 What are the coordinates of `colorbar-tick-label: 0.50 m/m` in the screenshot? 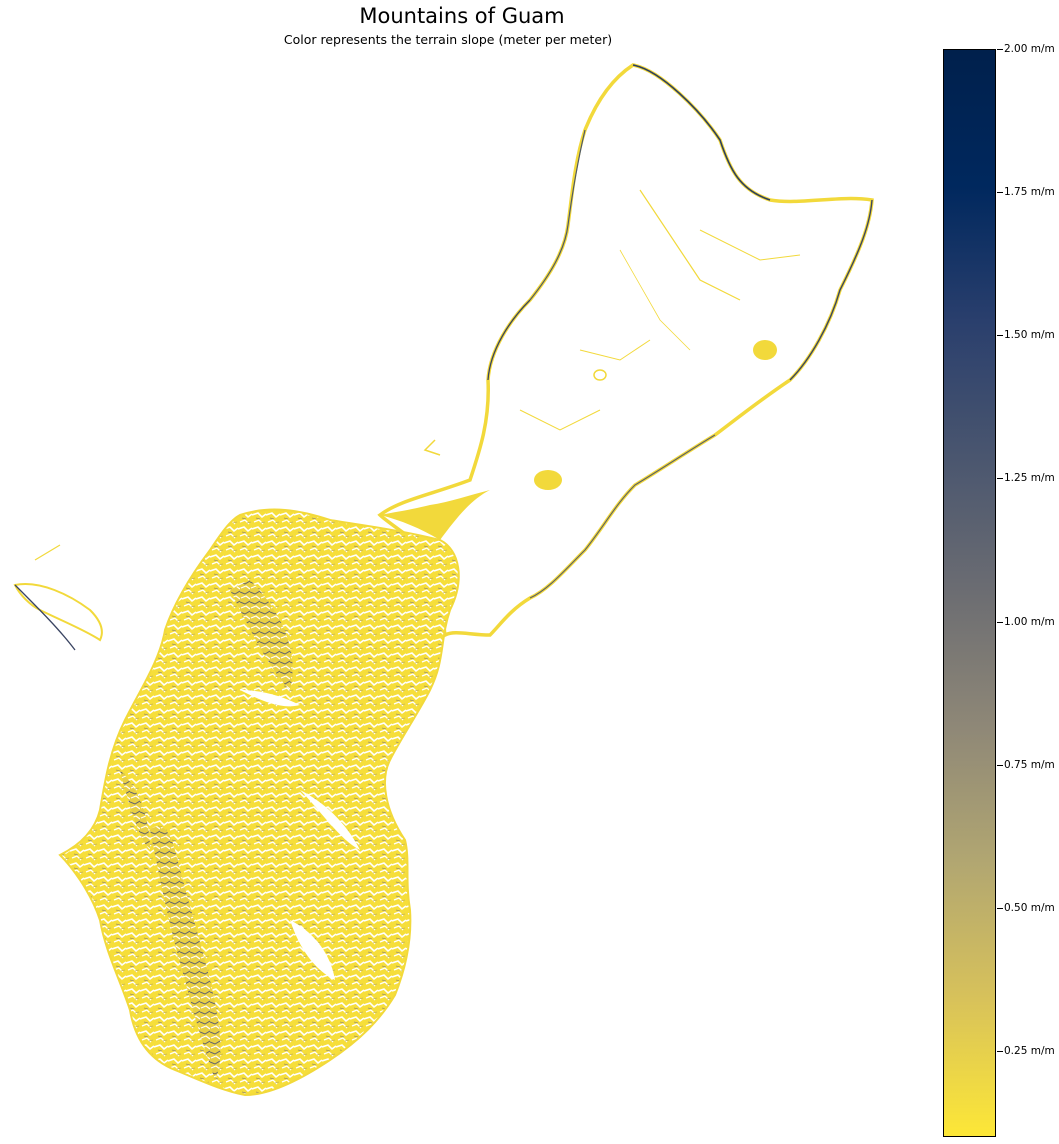 It's located at (1029, 907).